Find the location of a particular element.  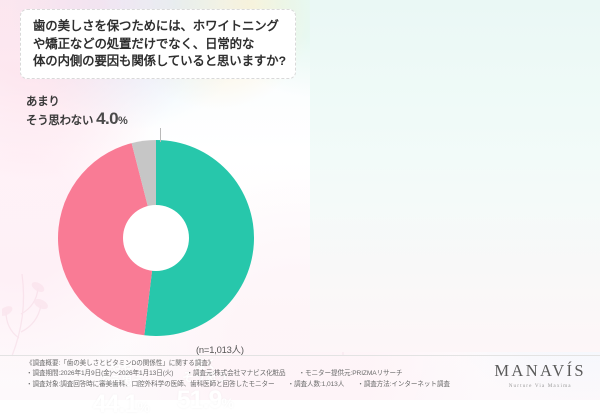

left-question-line-3: 体の内側の要因も関係していると思いますか? is located at coordinates (159, 61).